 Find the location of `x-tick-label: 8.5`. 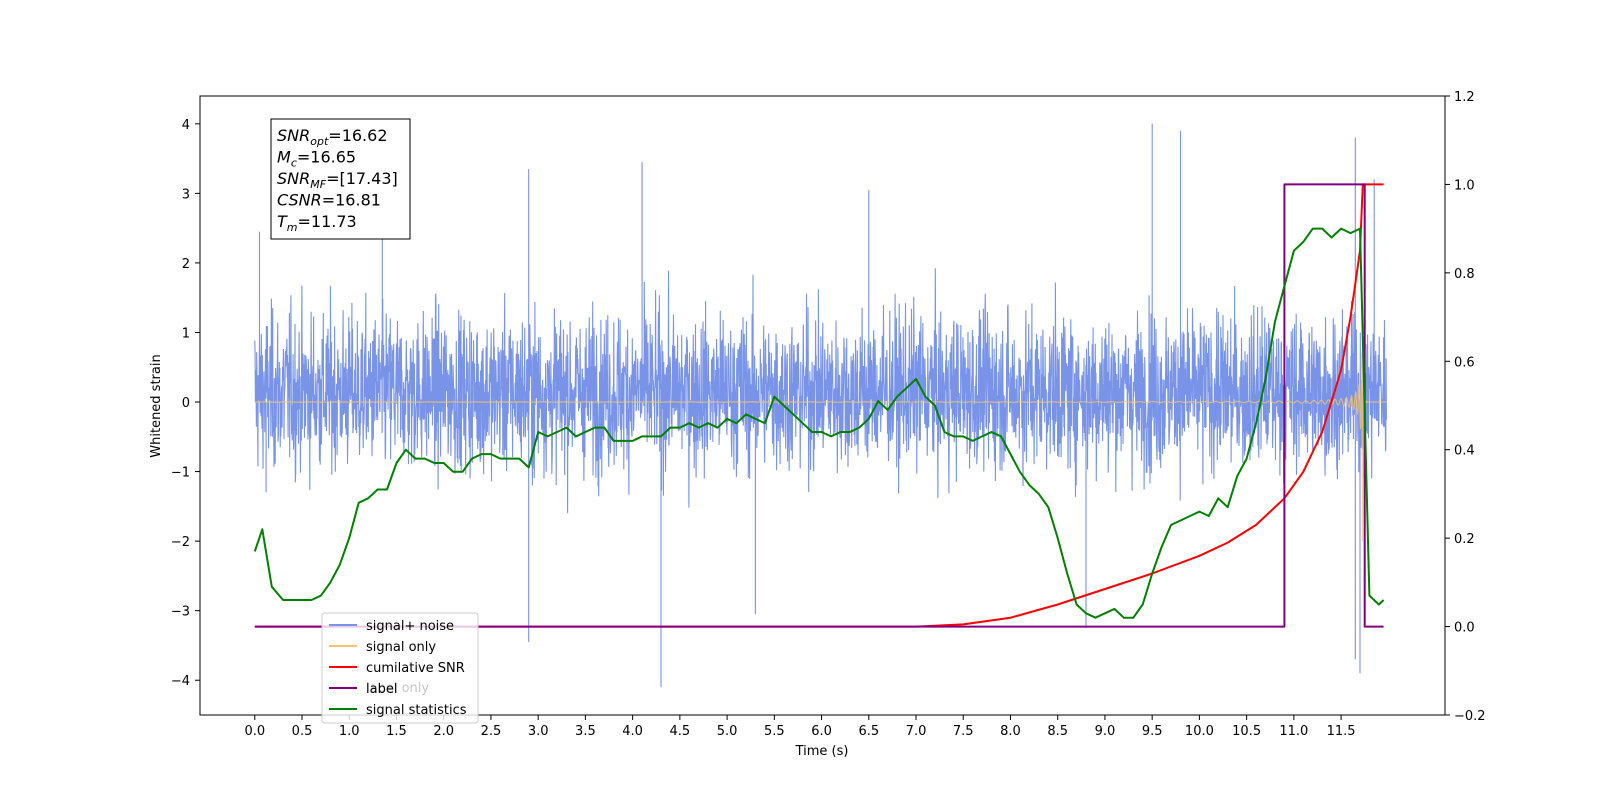

x-tick-label: 8.5 is located at coordinates (1057, 731).